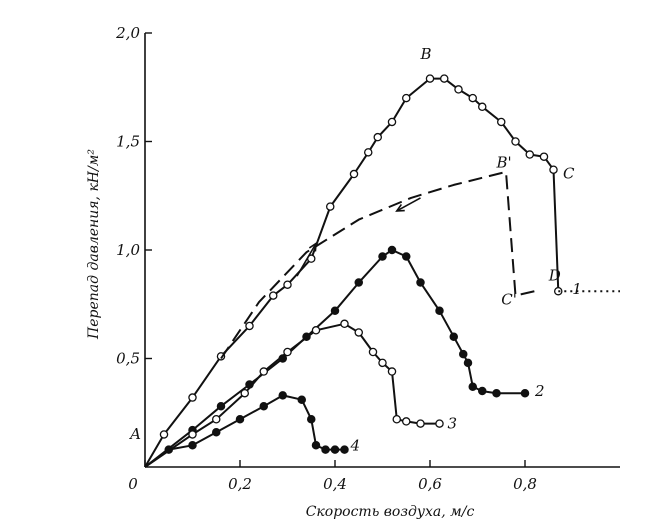  I want to click on point-label-Cprime: C', so click(509, 299).